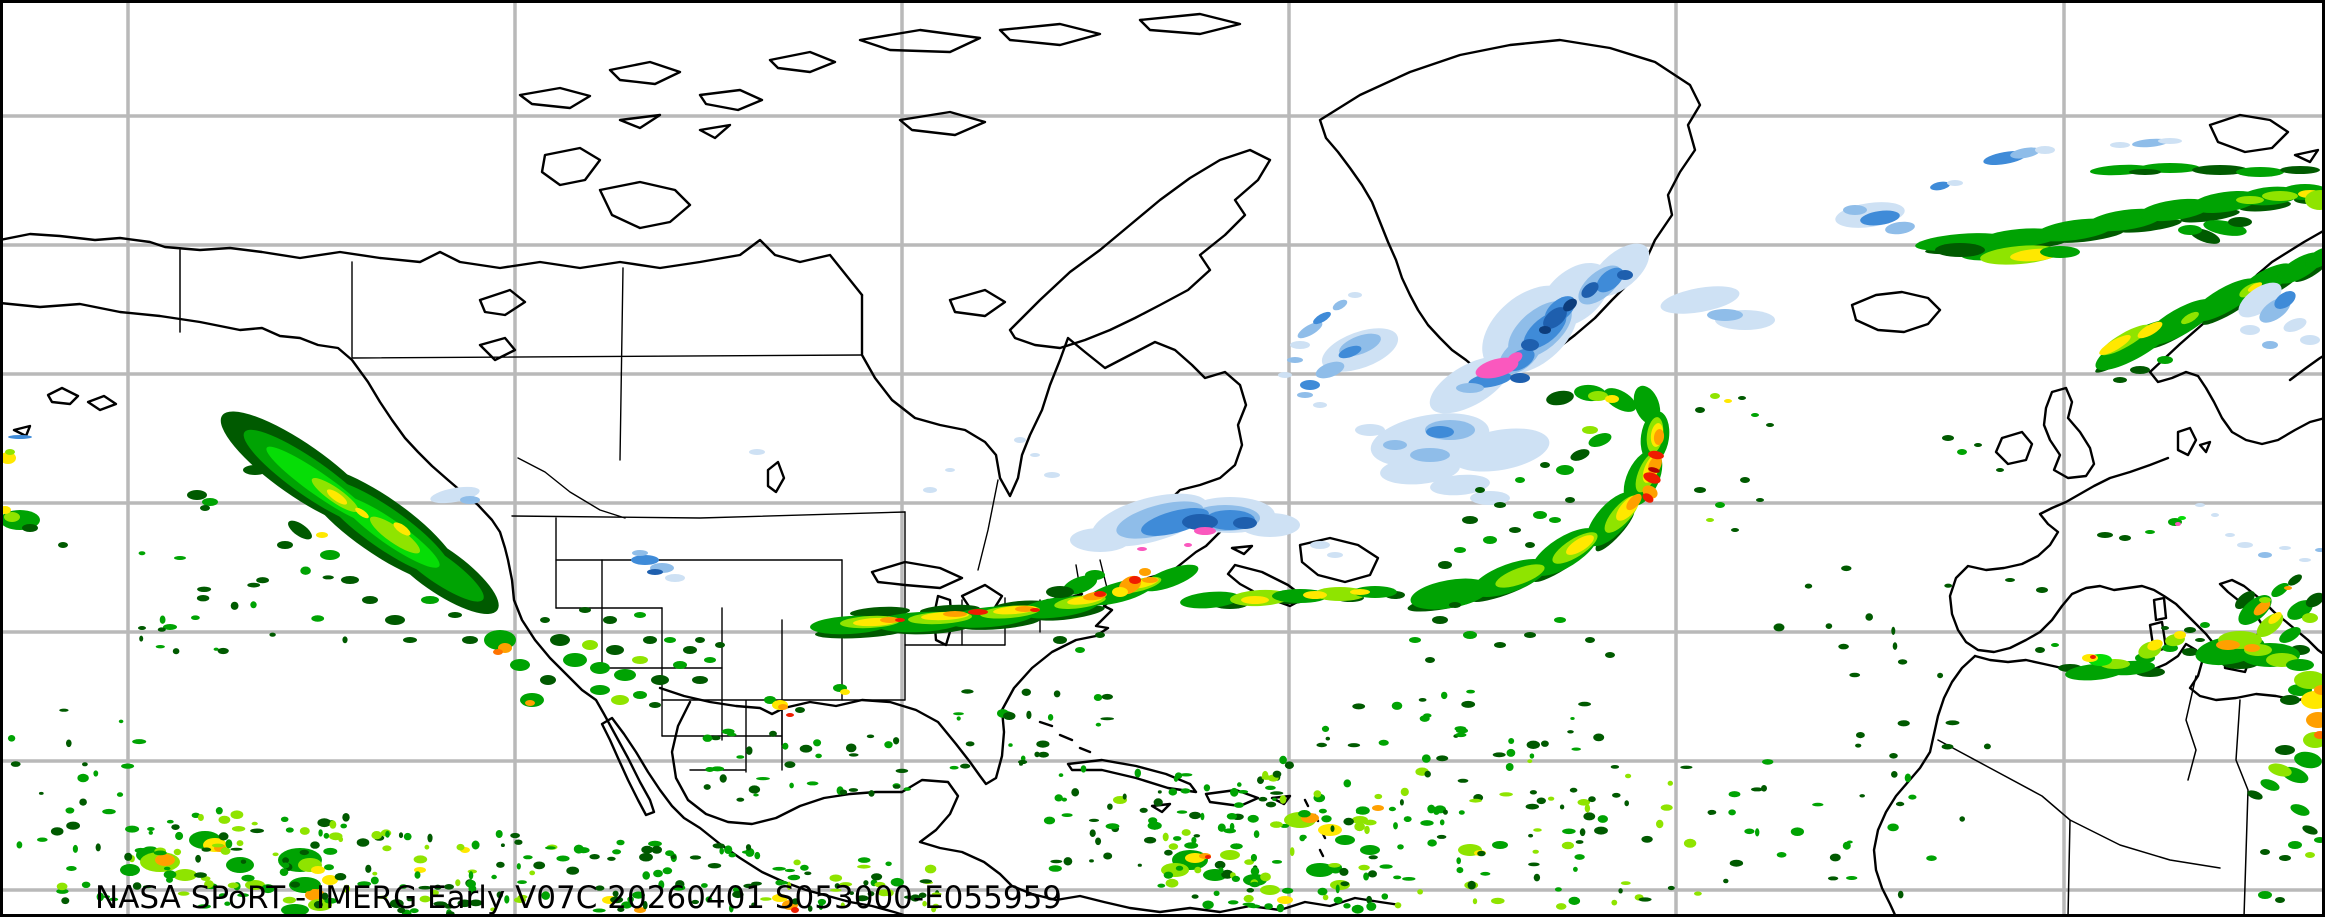 Image resolution: width=2325 pixels, height=917 pixels. Describe the element at coordinates (2014, 448) in the screenshot. I see `ireland` at that location.